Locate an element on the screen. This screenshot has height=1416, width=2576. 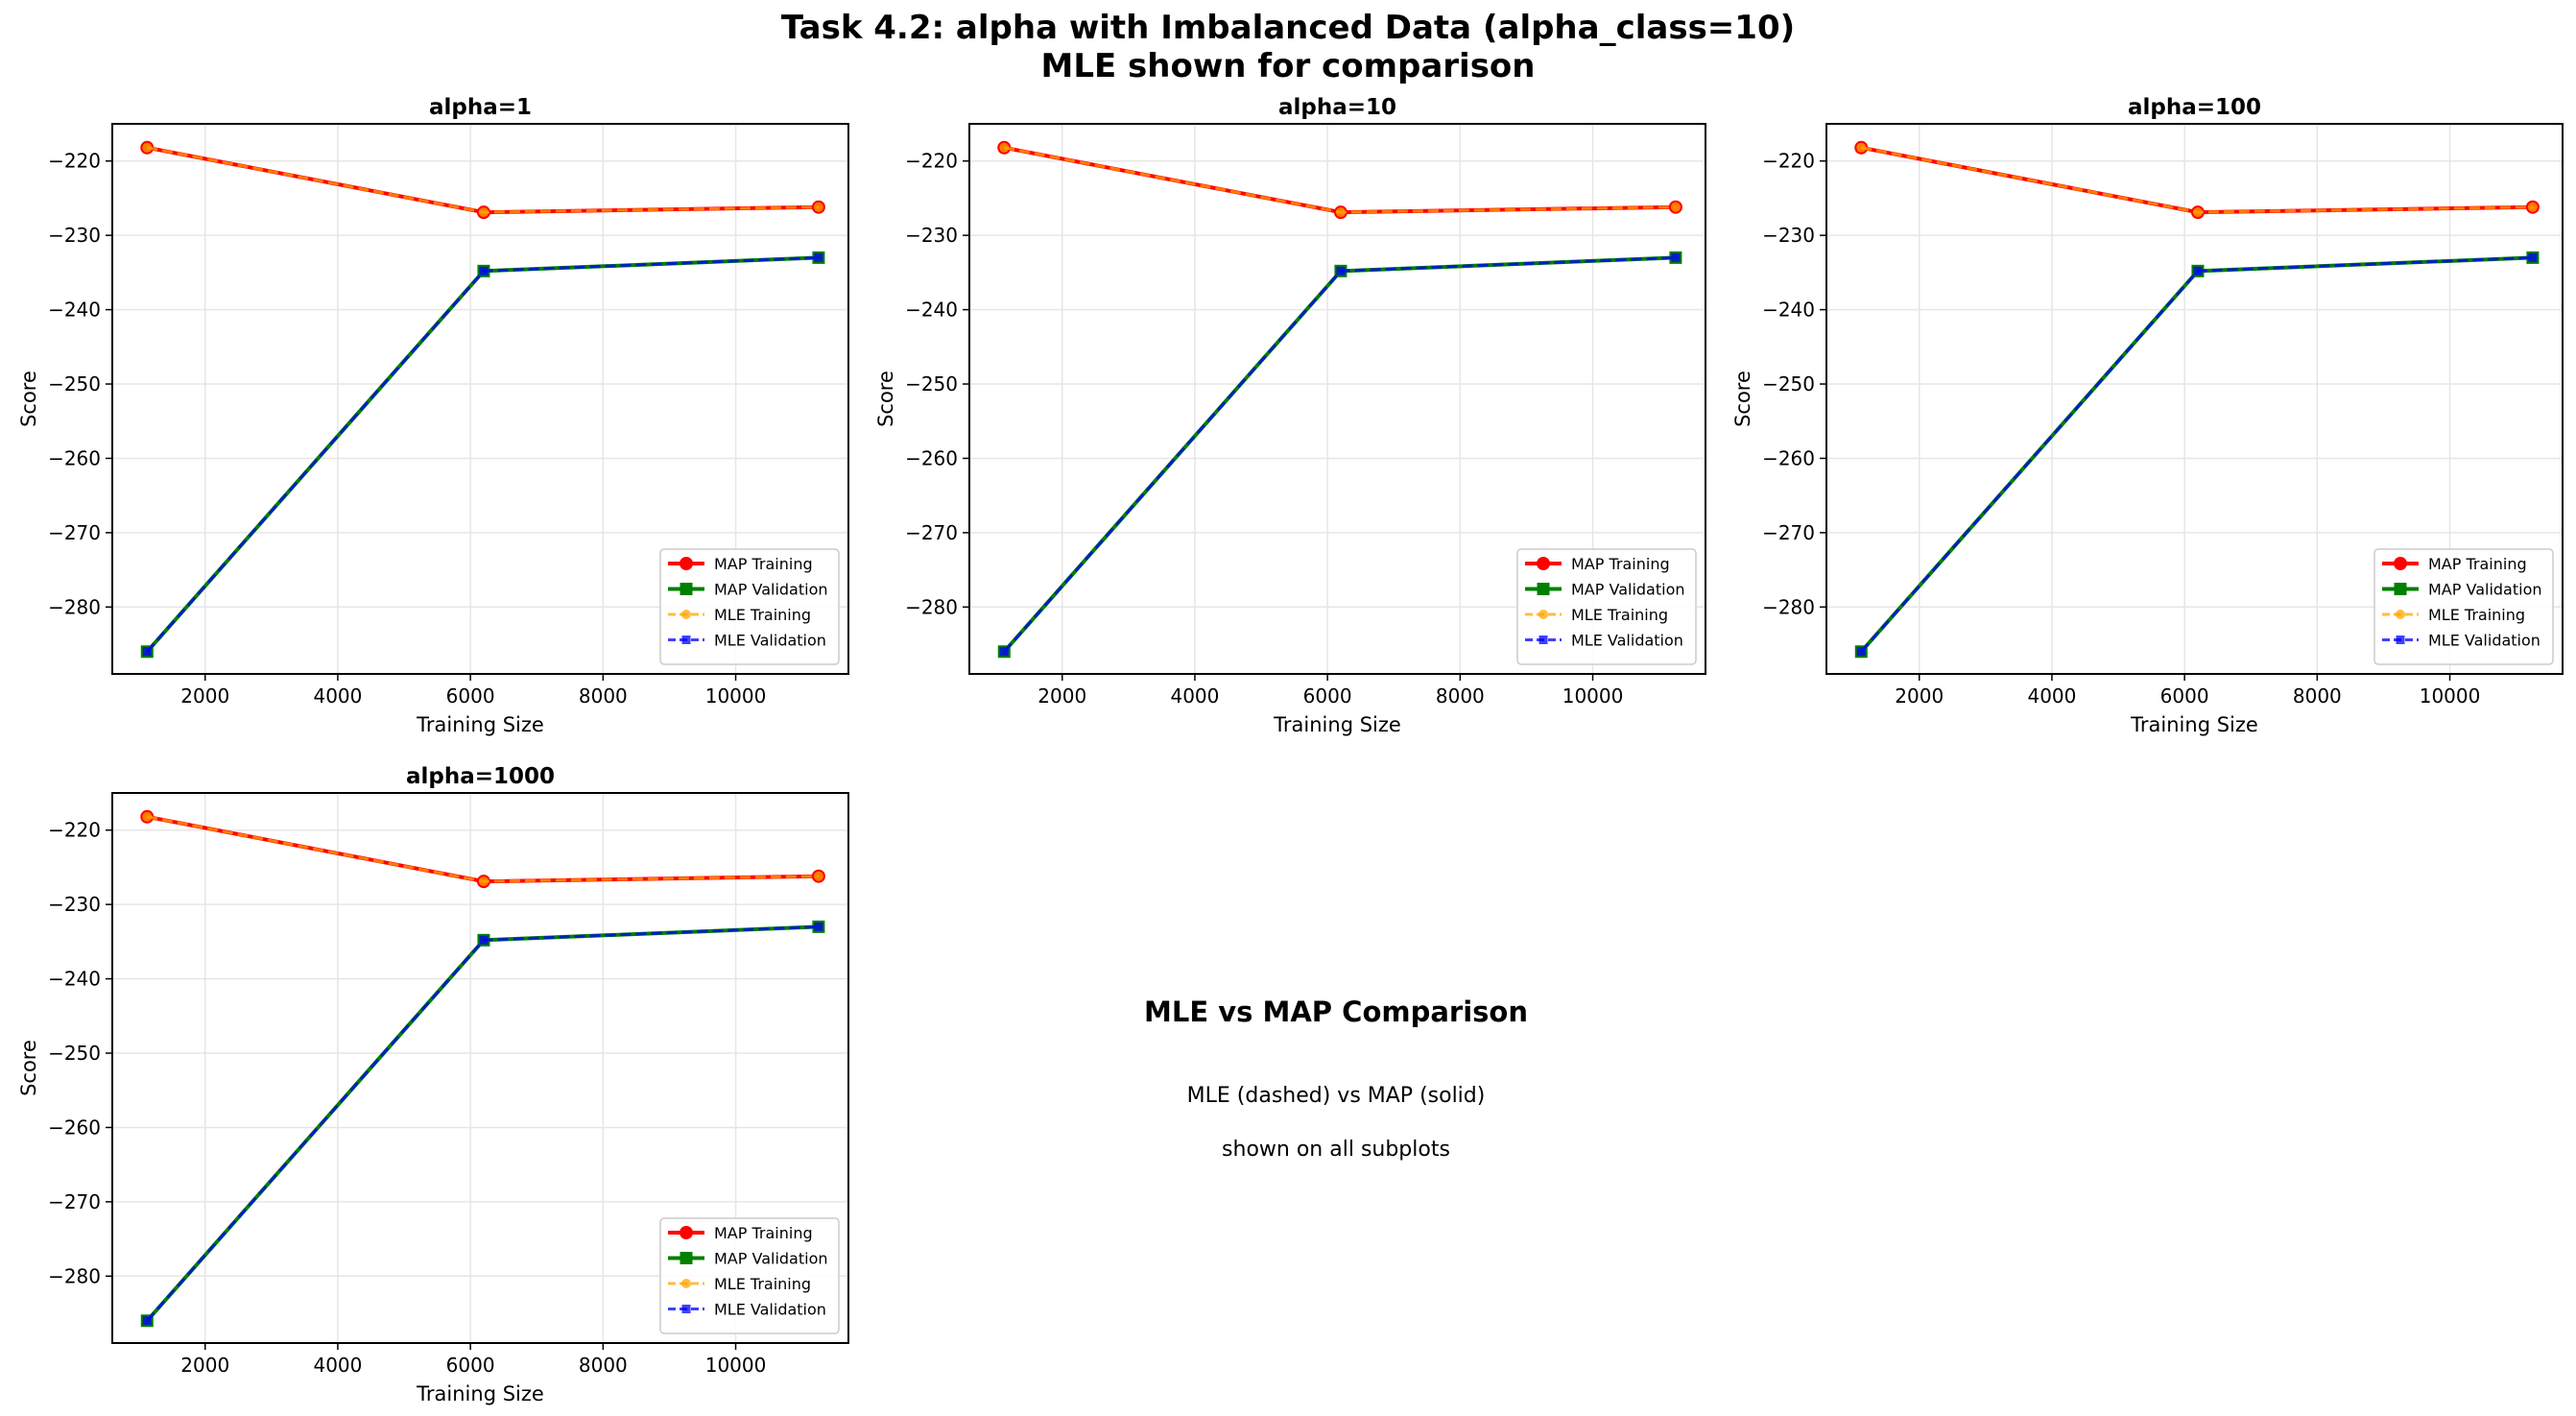
subplot-title: alpha=1000 is located at coordinates (480, 776).